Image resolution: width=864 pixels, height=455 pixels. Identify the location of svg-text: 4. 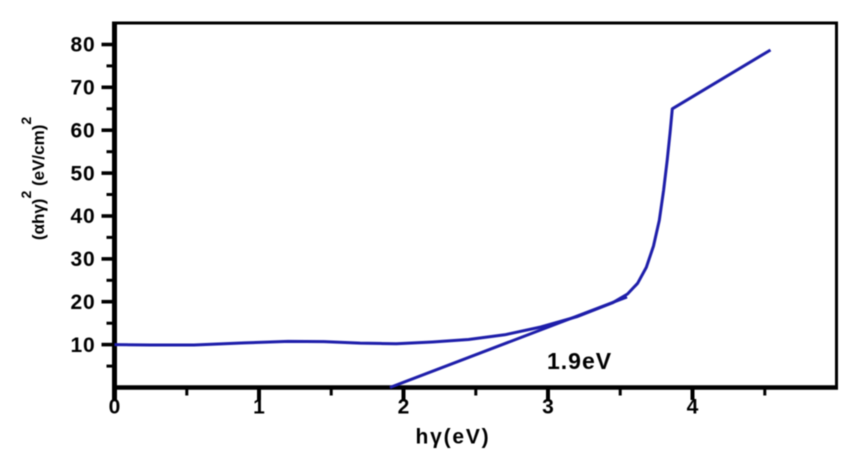
(693, 407).